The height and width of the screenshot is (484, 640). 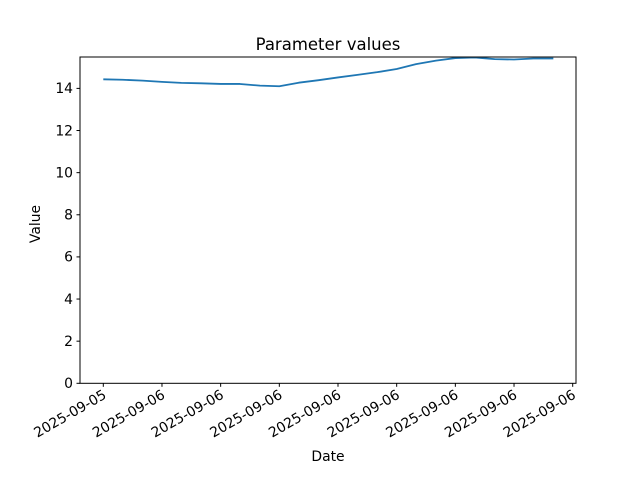 I want to click on y-tick-label: 14, so click(x=64, y=89).